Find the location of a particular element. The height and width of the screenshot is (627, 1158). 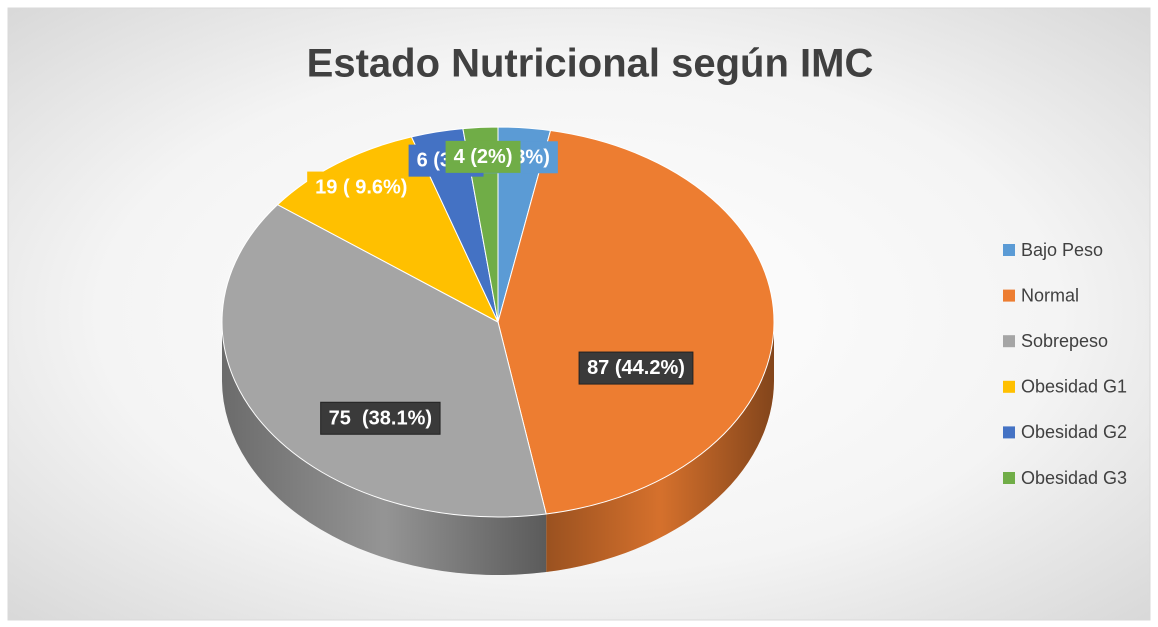

data-label: 4 (2%) is located at coordinates (483, 157).